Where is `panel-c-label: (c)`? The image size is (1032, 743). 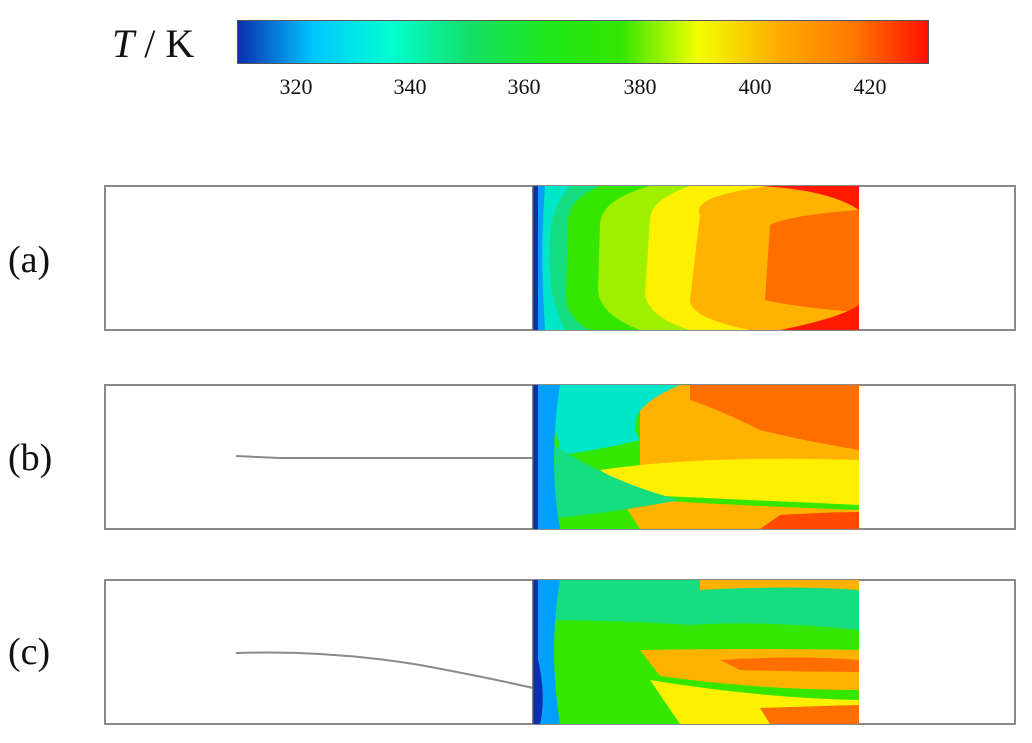 panel-c-label: (c) is located at coordinates (29, 652).